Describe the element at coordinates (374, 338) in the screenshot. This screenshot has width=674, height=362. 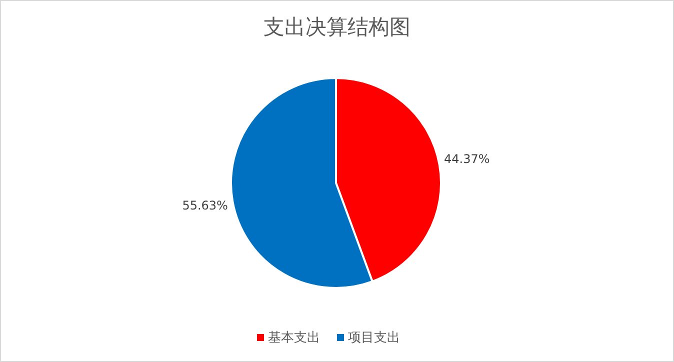
I see `legend-label: 项目支出` at that location.